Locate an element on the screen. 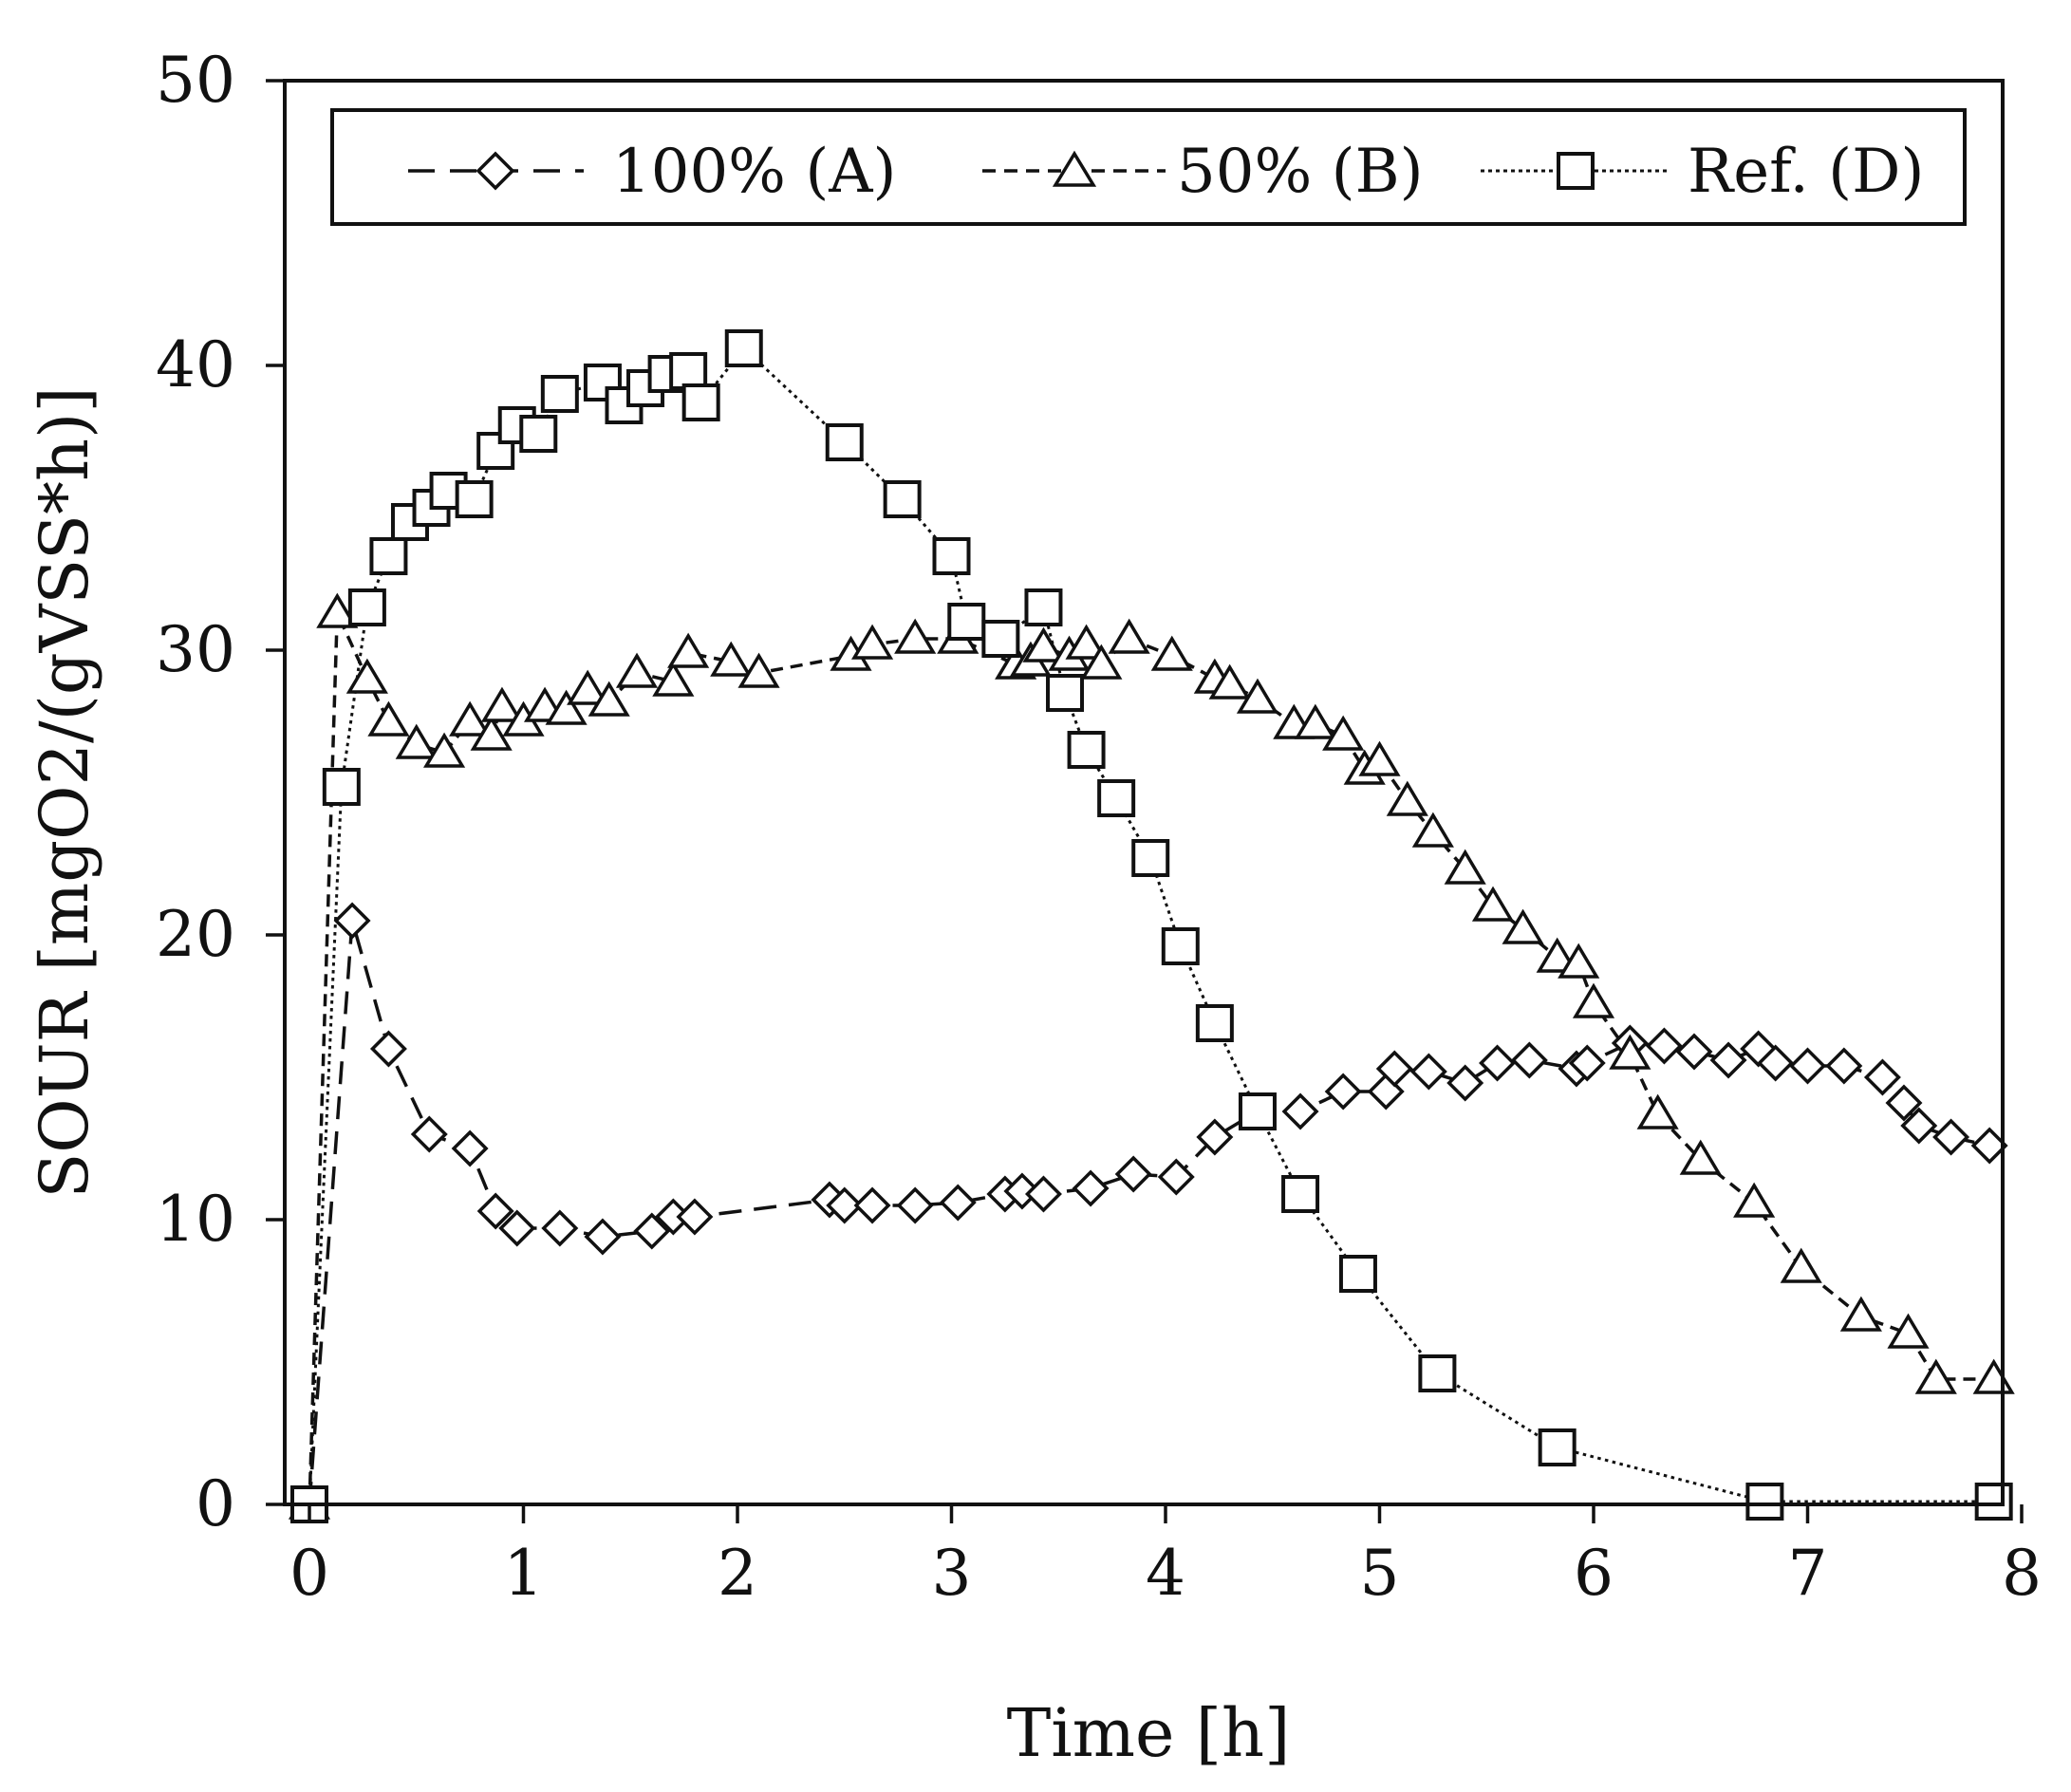 The height and width of the screenshot is (1792, 2071). legend-item-d: Ref. (D) is located at coordinates (1703, 172).